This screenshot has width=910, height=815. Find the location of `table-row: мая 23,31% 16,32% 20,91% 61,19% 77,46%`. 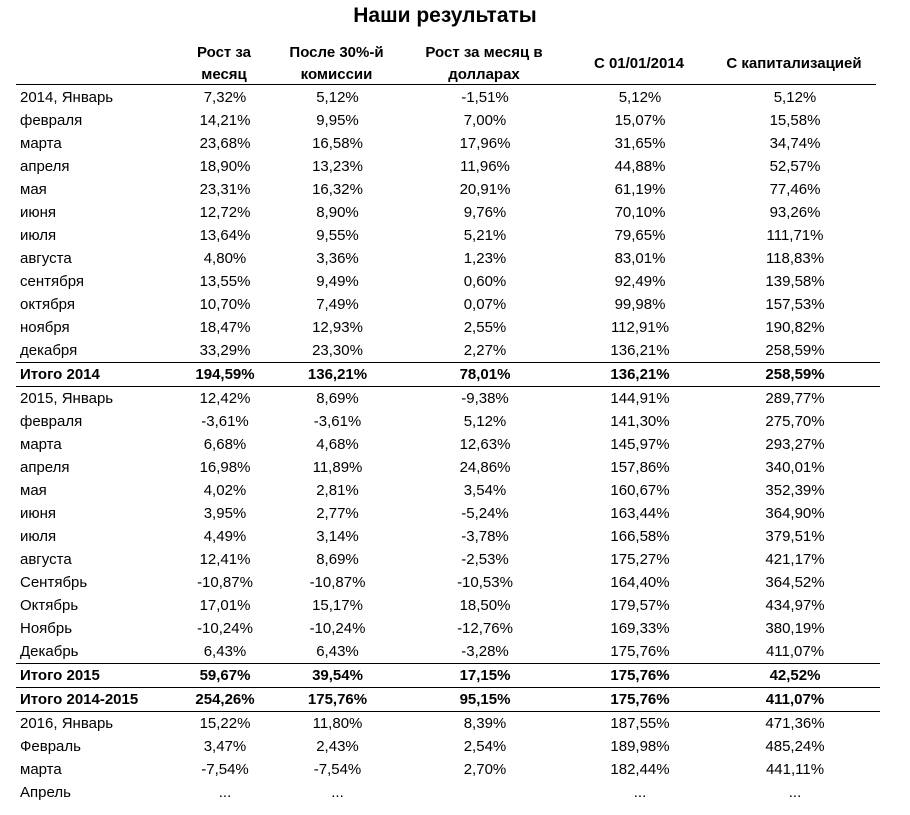

table-row: мая 23,31% 16,32% 20,91% 61,19% 77,46% is located at coordinates (448, 189).